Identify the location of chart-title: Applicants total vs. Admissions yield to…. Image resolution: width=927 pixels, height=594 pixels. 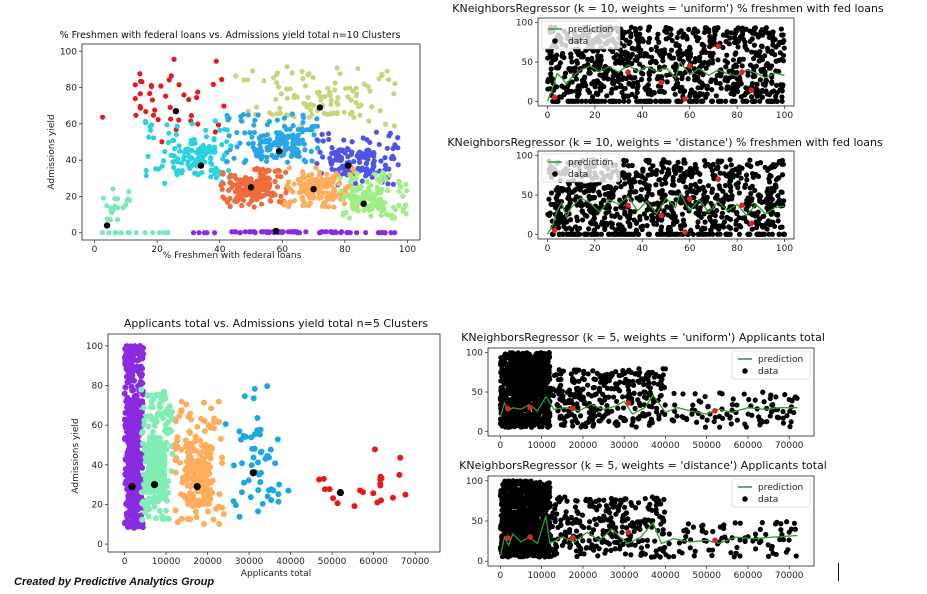
(276, 323).